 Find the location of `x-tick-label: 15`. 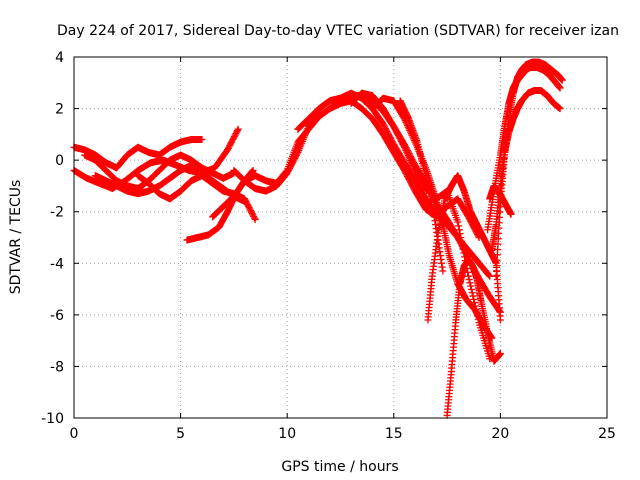

x-tick-label: 15 is located at coordinates (394, 434).